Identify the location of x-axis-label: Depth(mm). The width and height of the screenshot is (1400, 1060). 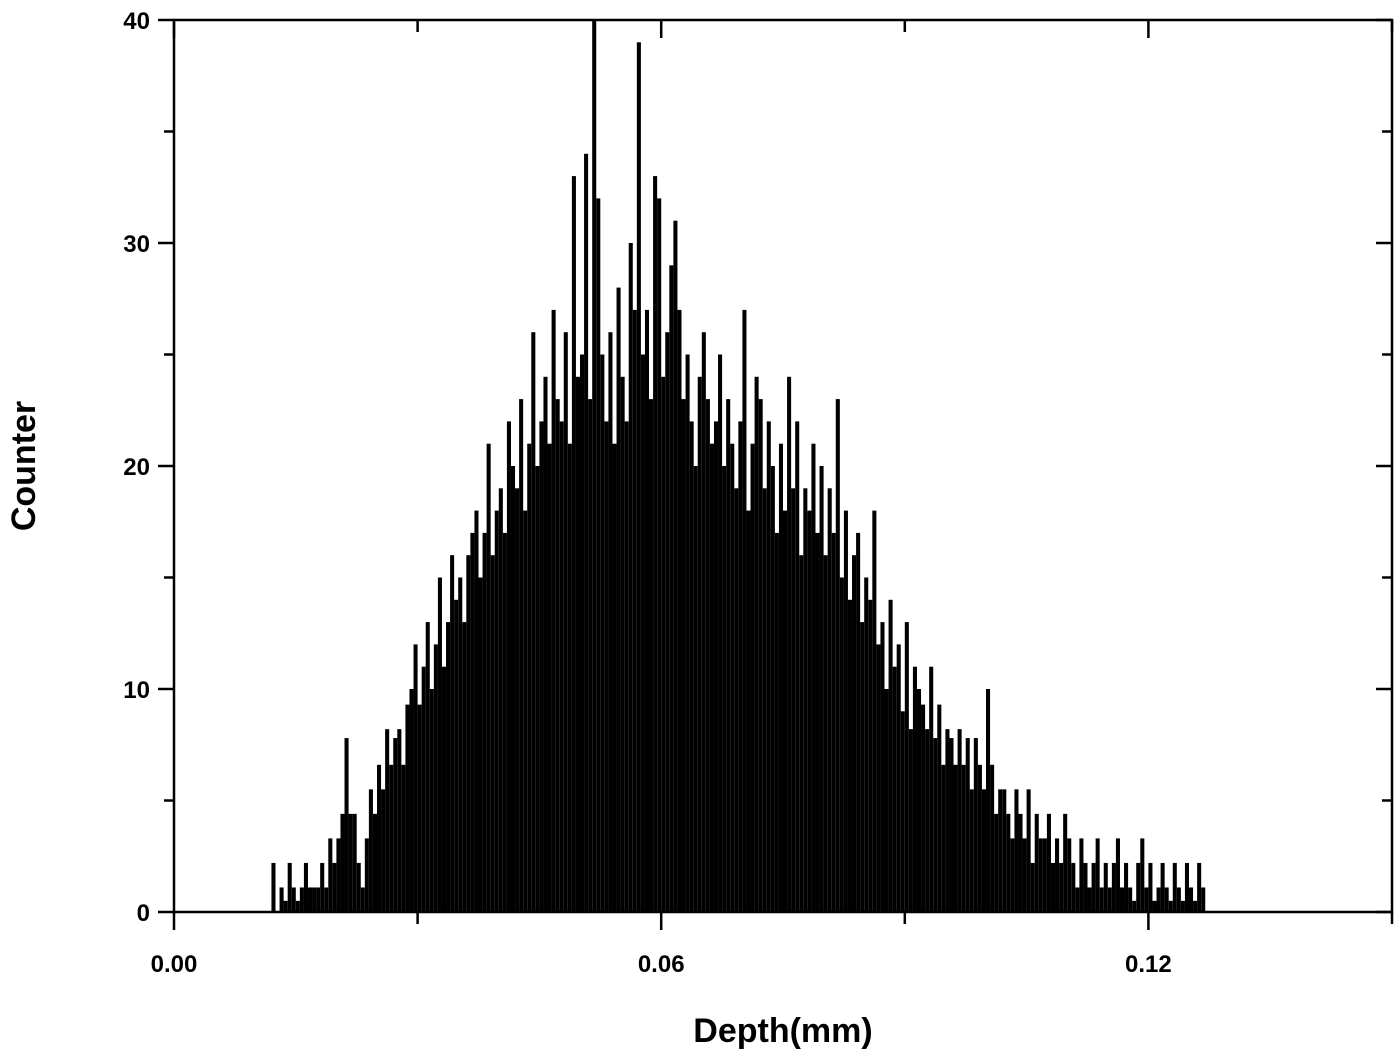
(782, 1031).